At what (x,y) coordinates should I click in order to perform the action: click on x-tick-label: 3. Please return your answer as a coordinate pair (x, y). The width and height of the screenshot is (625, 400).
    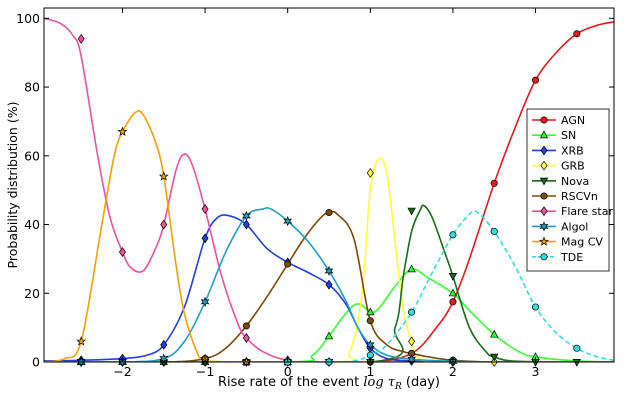
    Looking at the image, I should click on (536, 371).